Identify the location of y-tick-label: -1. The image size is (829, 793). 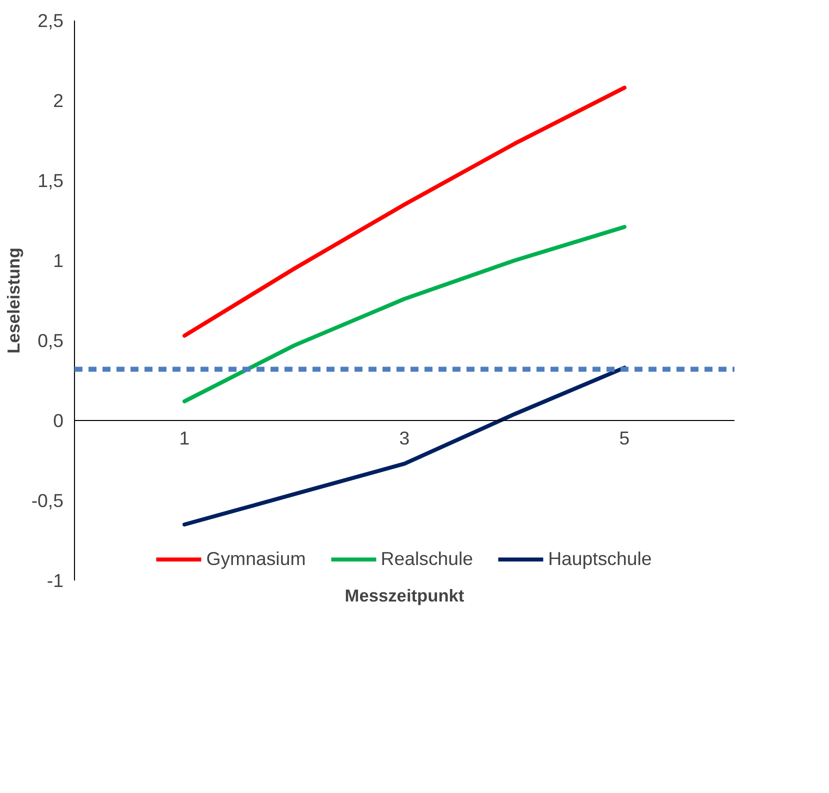
(55, 580).